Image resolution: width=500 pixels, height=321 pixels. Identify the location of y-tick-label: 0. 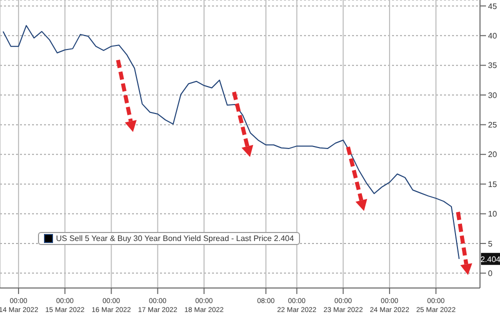
(490, 273).